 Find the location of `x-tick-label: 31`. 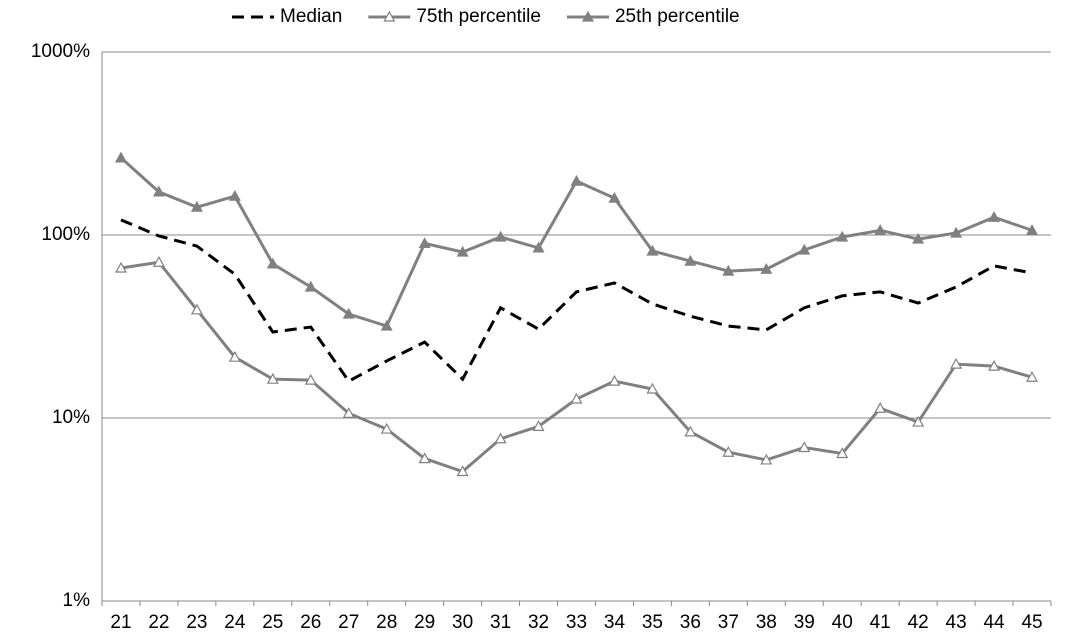

x-tick-label: 31 is located at coordinates (500, 622).